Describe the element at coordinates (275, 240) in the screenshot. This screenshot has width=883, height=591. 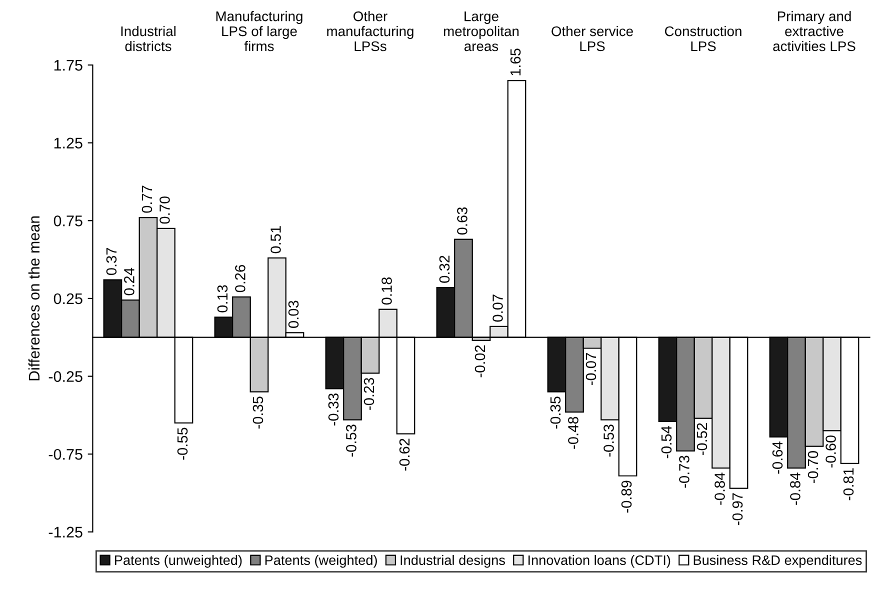
I see `data-label: 0.51` at that location.